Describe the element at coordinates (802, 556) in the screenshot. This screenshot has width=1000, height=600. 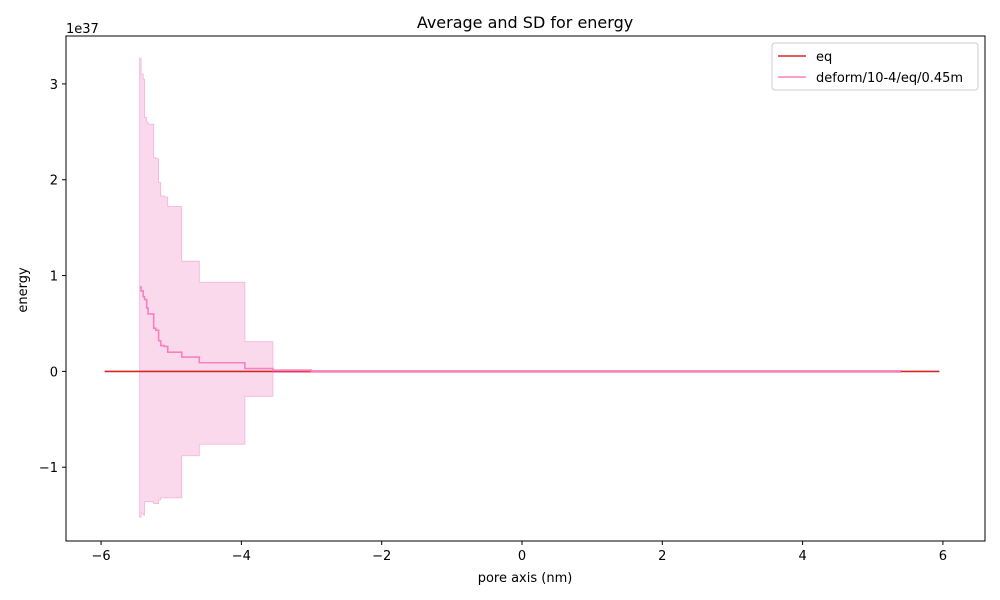
I see `x-tick-label: 4` at that location.